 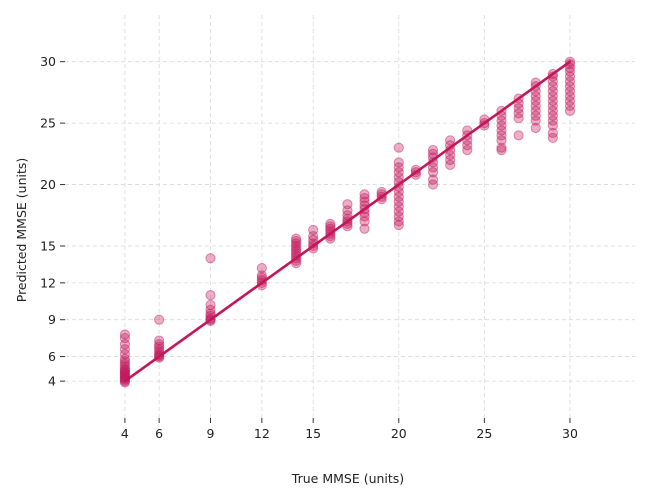 What do you see at coordinates (52, 319) in the screenshot?
I see `y-tick-label: 9` at bounding box center [52, 319].